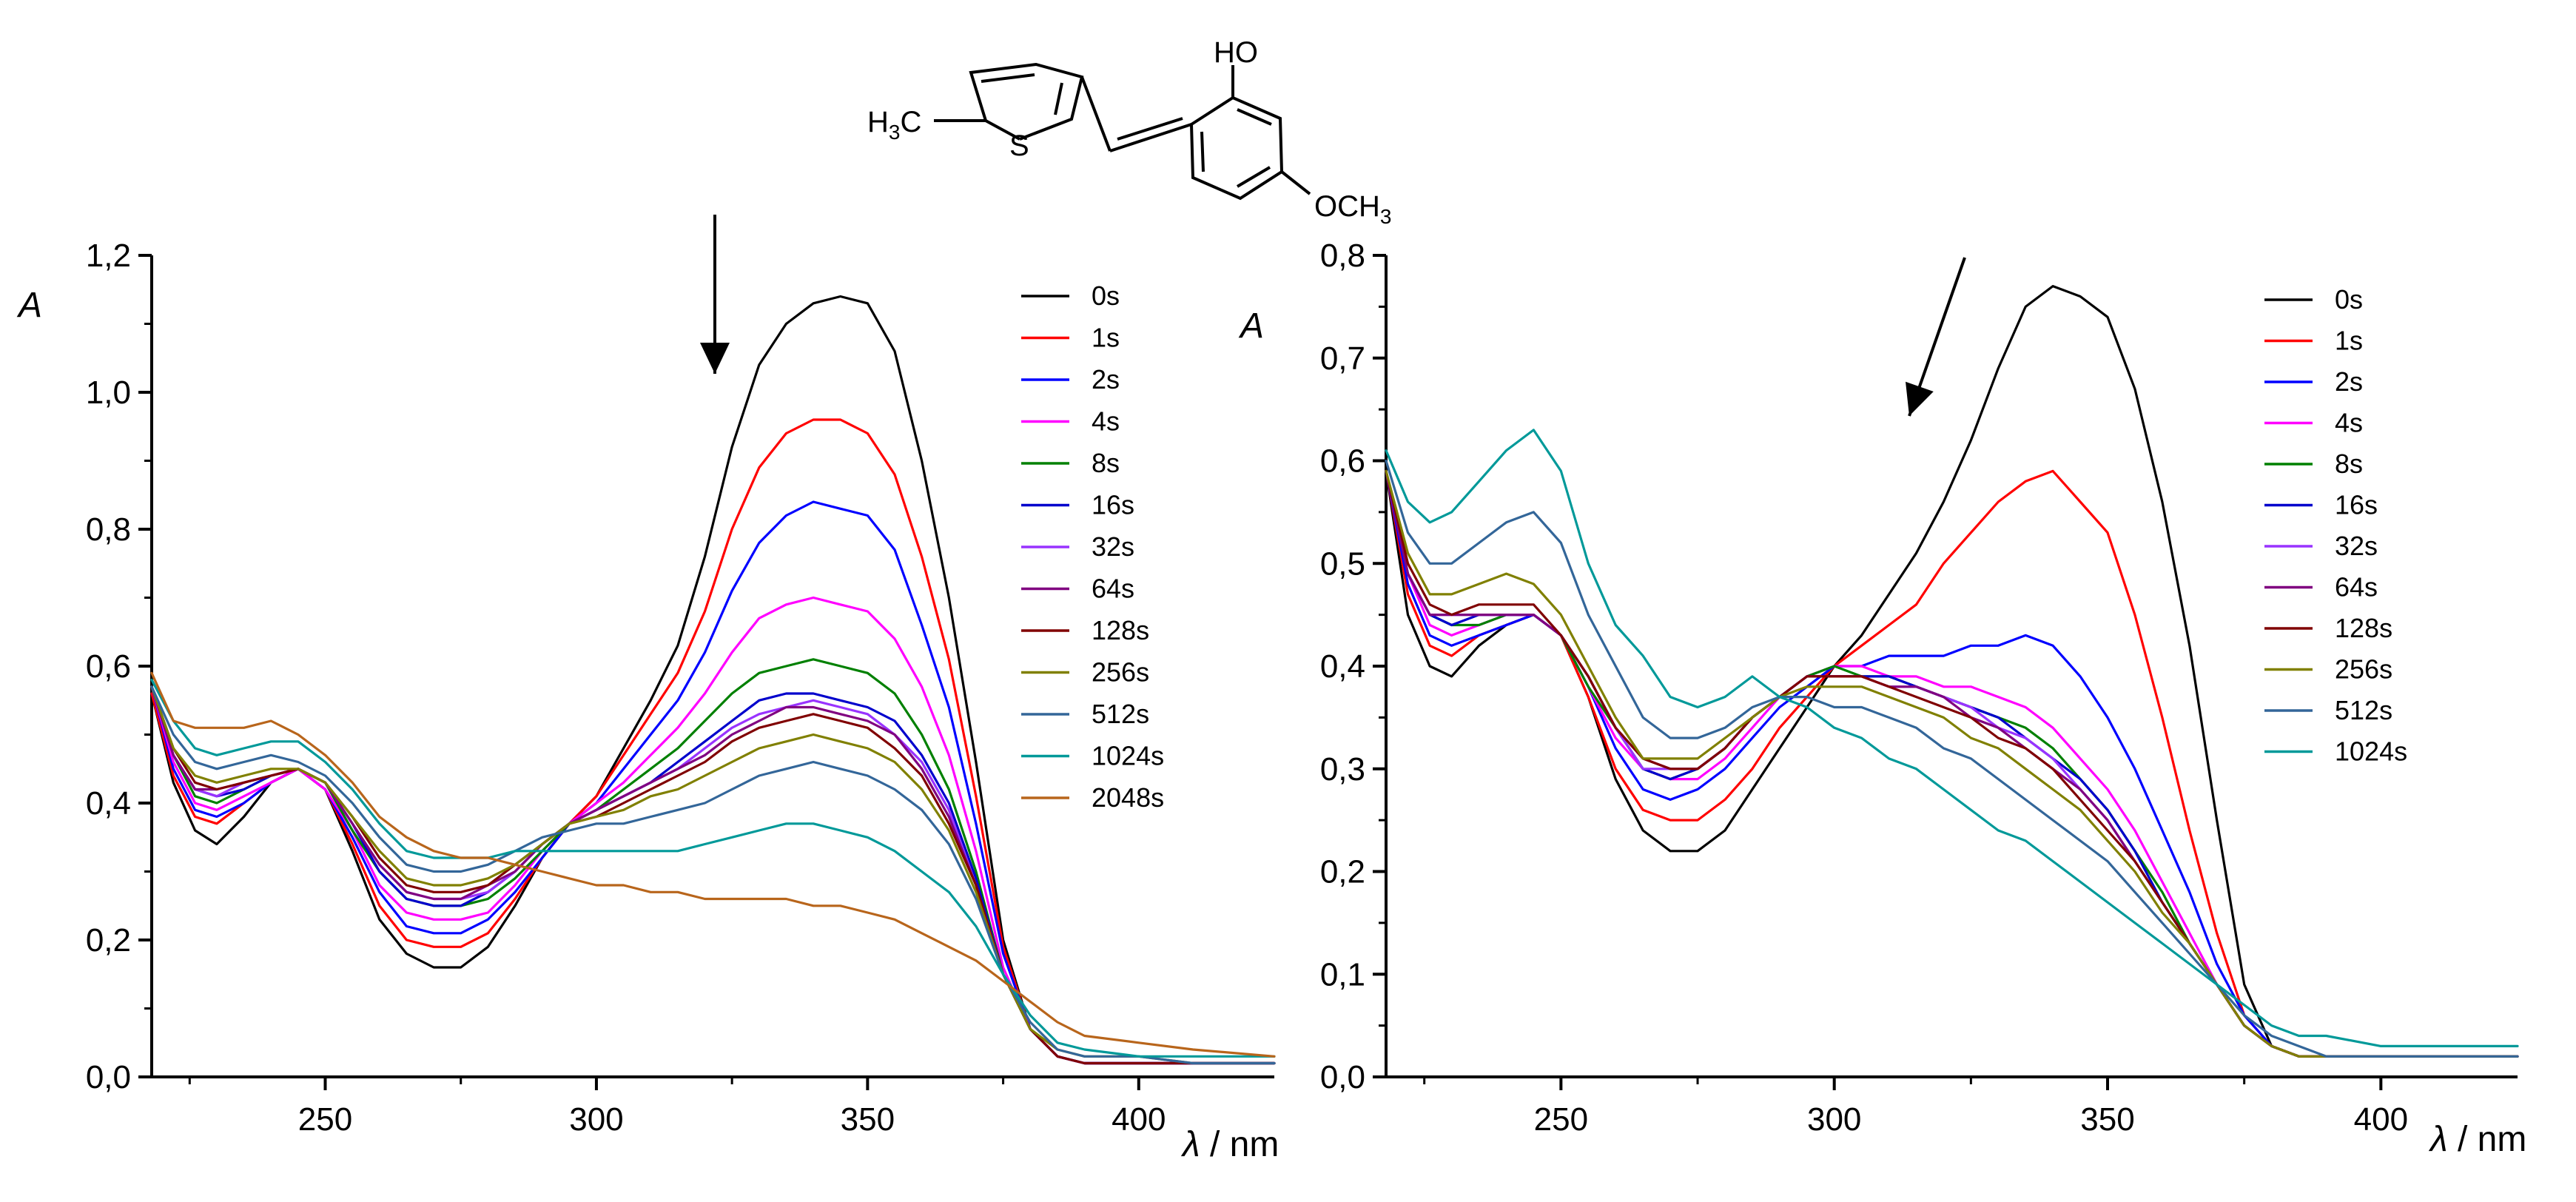  I want to click on legend-label: 2048s, so click(1128, 797).